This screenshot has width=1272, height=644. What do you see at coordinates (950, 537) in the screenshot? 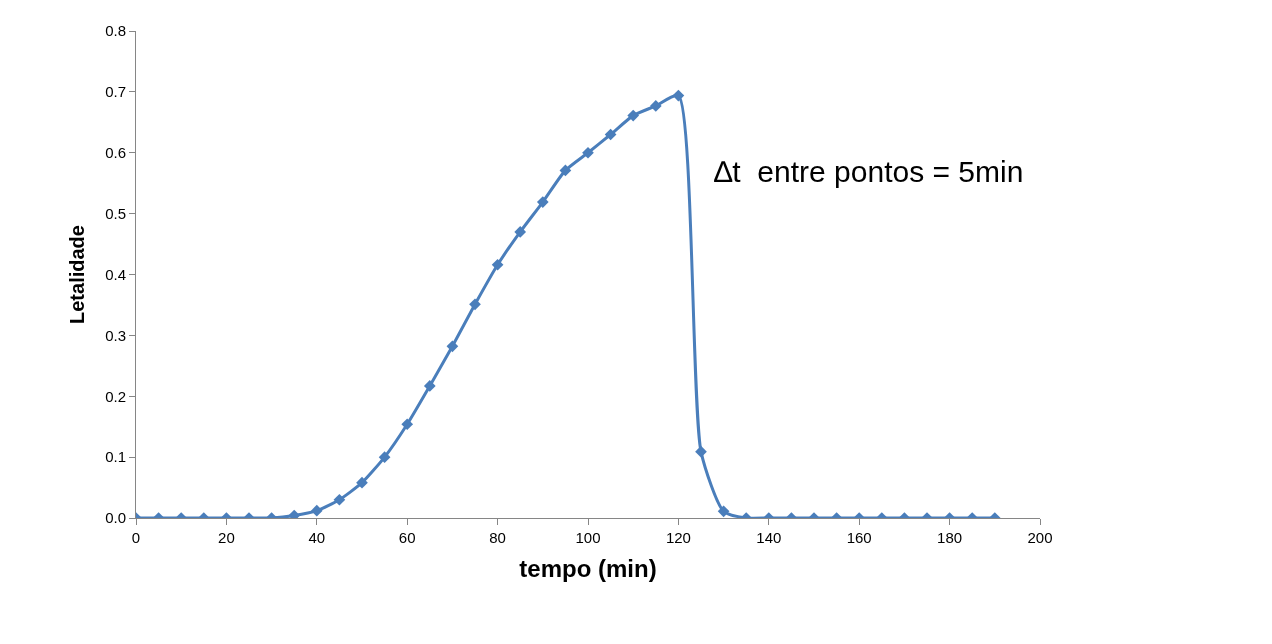
I see `x-tick-label: 180` at bounding box center [950, 537].